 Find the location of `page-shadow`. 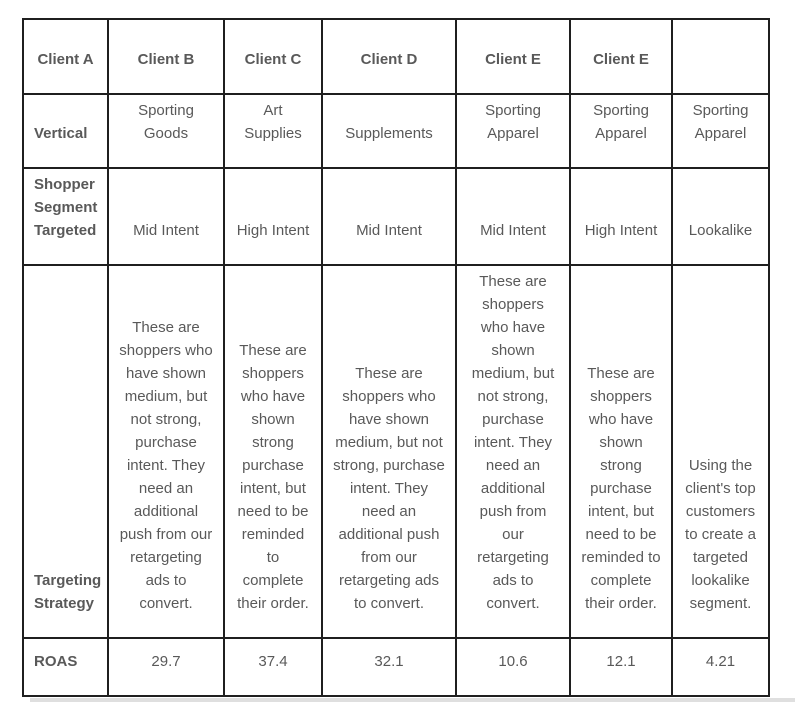

page-shadow is located at coordinates (412, 700).